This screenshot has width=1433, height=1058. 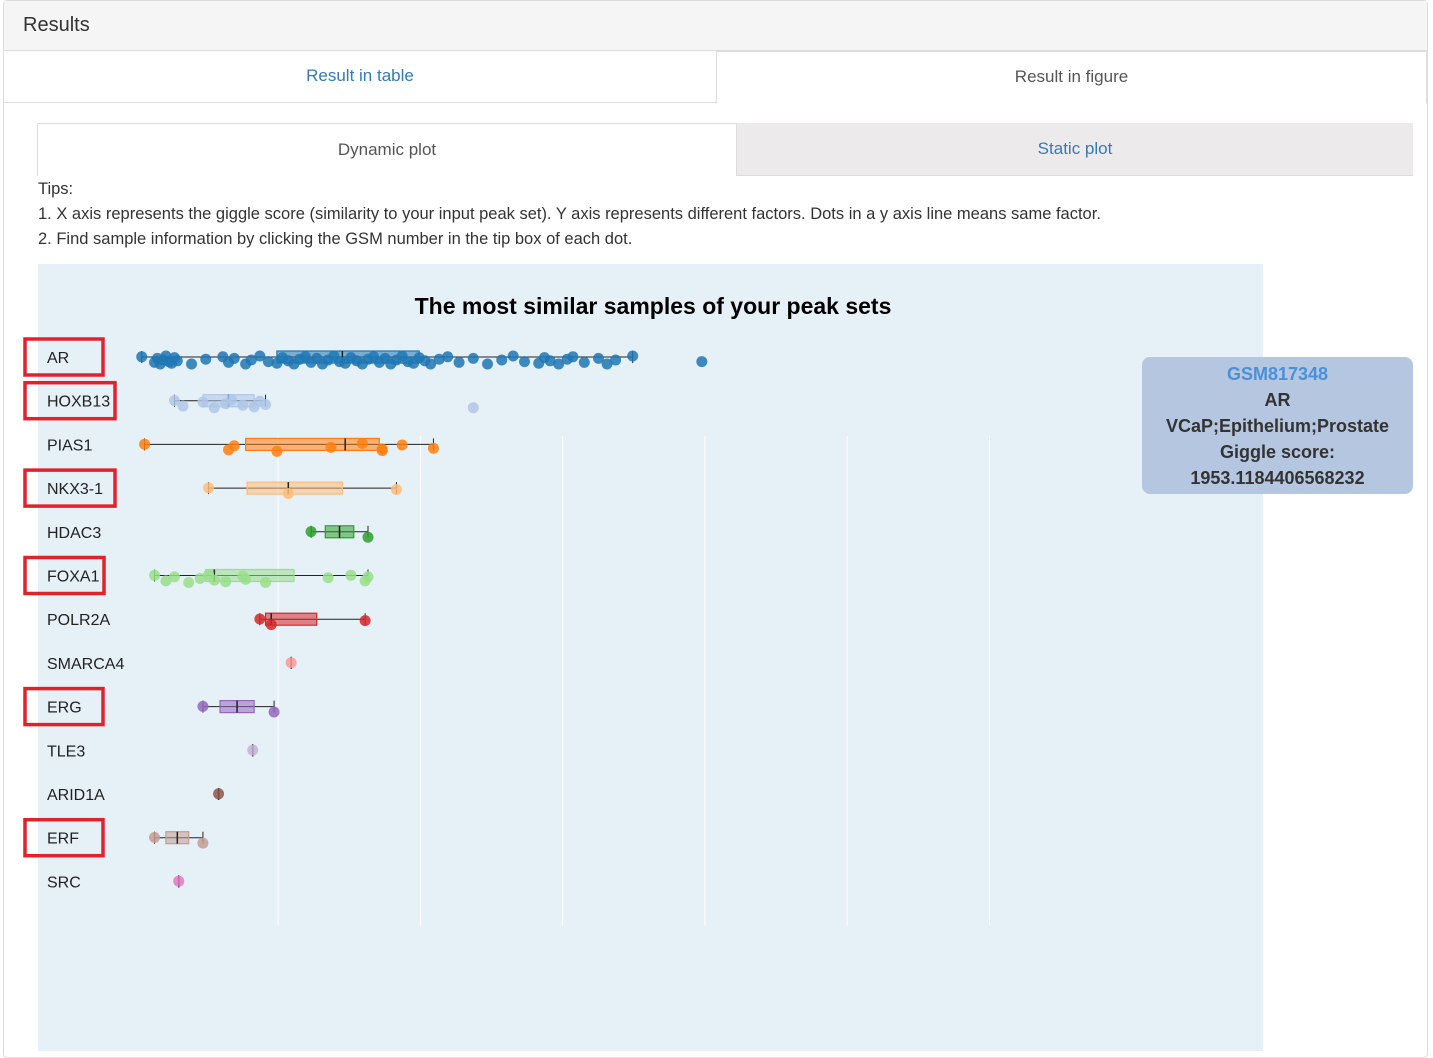 What do you see at coordinates (66, 751) in the screenshot?
I see `y-tick-label: TLE3` at bounding box center [66, 751].